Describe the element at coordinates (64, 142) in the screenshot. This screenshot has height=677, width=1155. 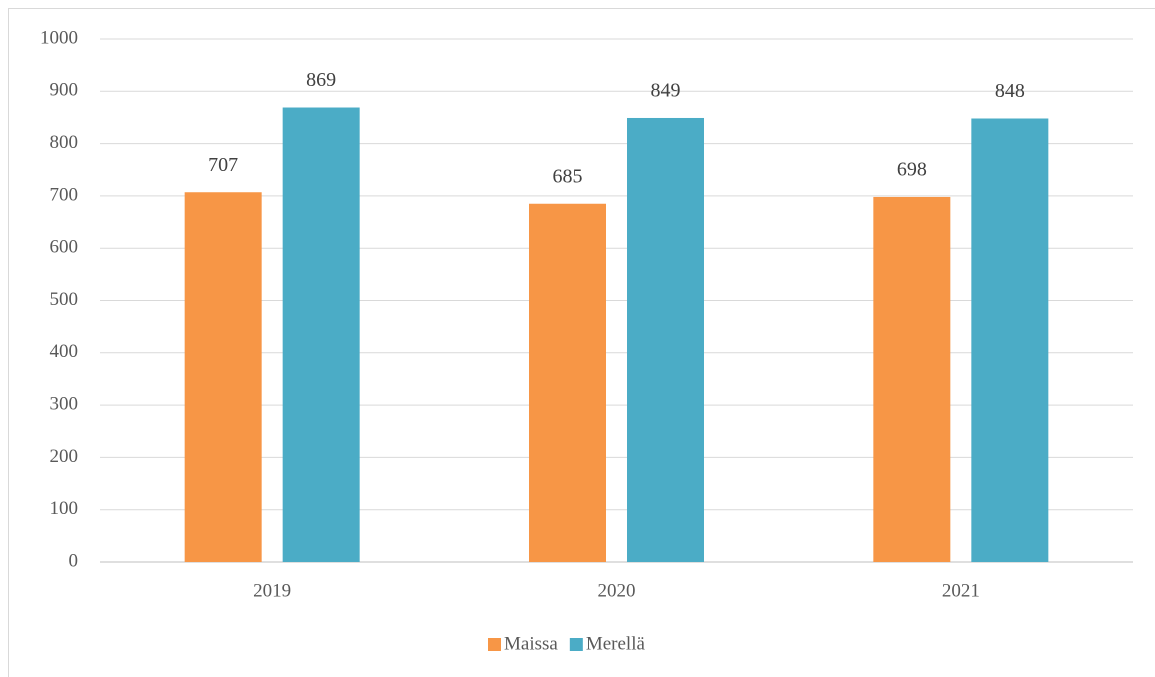
I see `y-tick-label: 800` at that location.